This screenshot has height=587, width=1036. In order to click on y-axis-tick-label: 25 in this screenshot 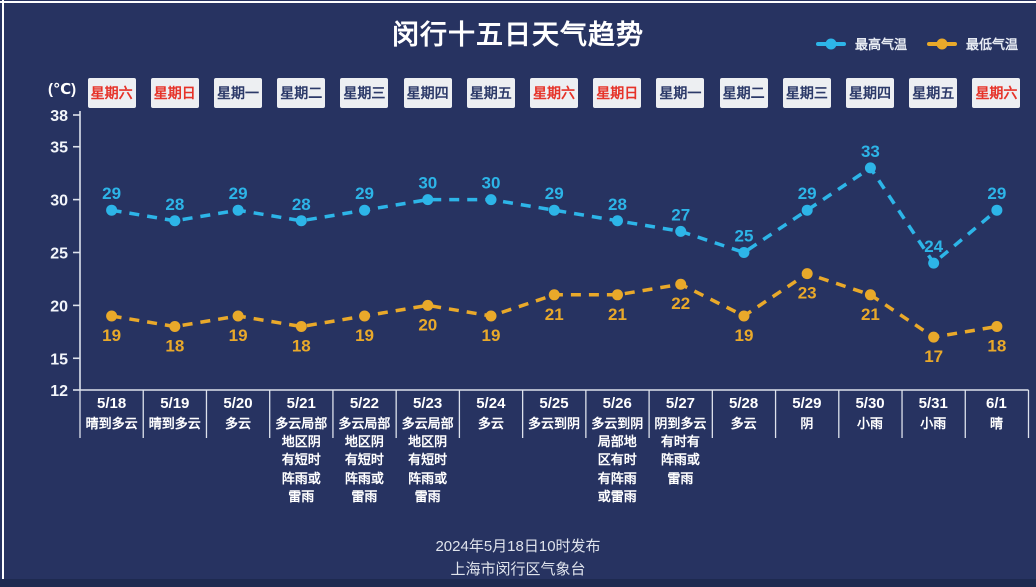, I will do `click(59, 254)`.